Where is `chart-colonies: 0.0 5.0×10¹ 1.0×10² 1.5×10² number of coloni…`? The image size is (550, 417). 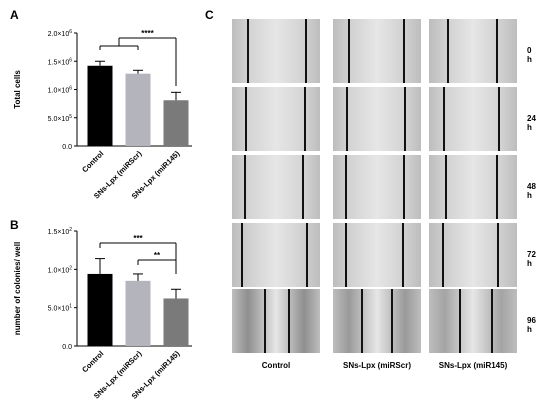
chart-colonies: 0.0 5.0×10¹ 1.0×10² 1.5×10² number of coloni… is located at coordinates (102, 314).